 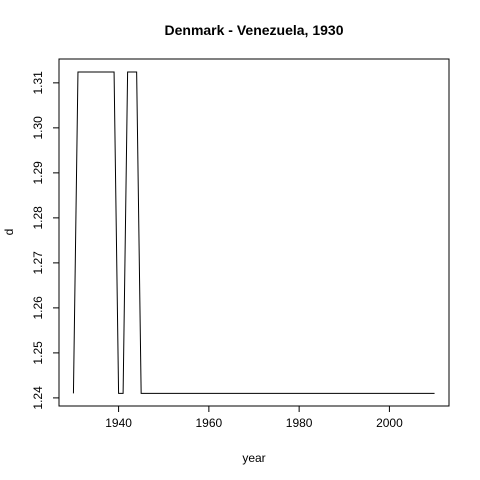 I want to click on y-axis: 1.24 1.25 1.26 1.27 1.28 1.29 1.30 1.31, so click(x=45, y=240).